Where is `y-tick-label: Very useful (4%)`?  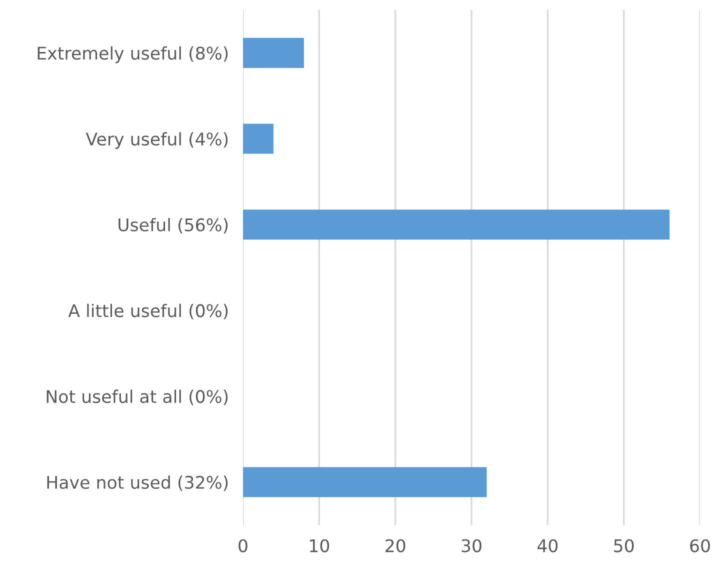 y-tick-label: Very useful (4%) is located at coordinates (157, 140).